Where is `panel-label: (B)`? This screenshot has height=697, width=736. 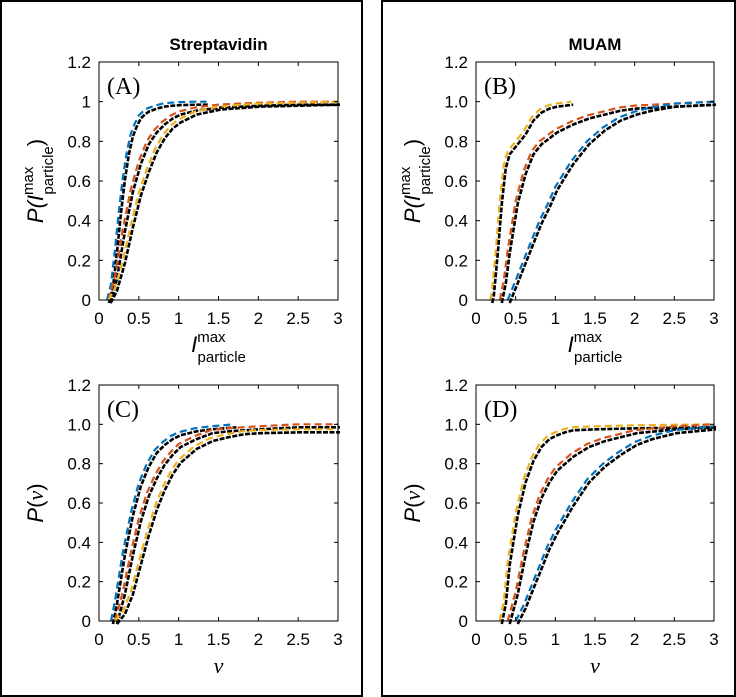 panel-label: (B) is located at coordinates (500, 87).